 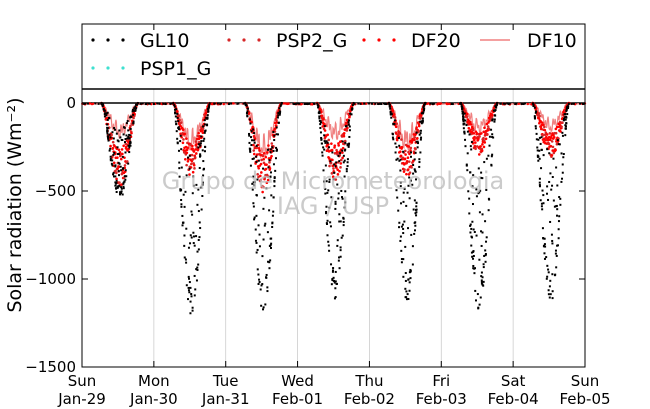 What do you see at coordinates (584, 399) in the screenshot?
I see `x-tick-label-date: Feb-05` at bounding box center [584, 399].